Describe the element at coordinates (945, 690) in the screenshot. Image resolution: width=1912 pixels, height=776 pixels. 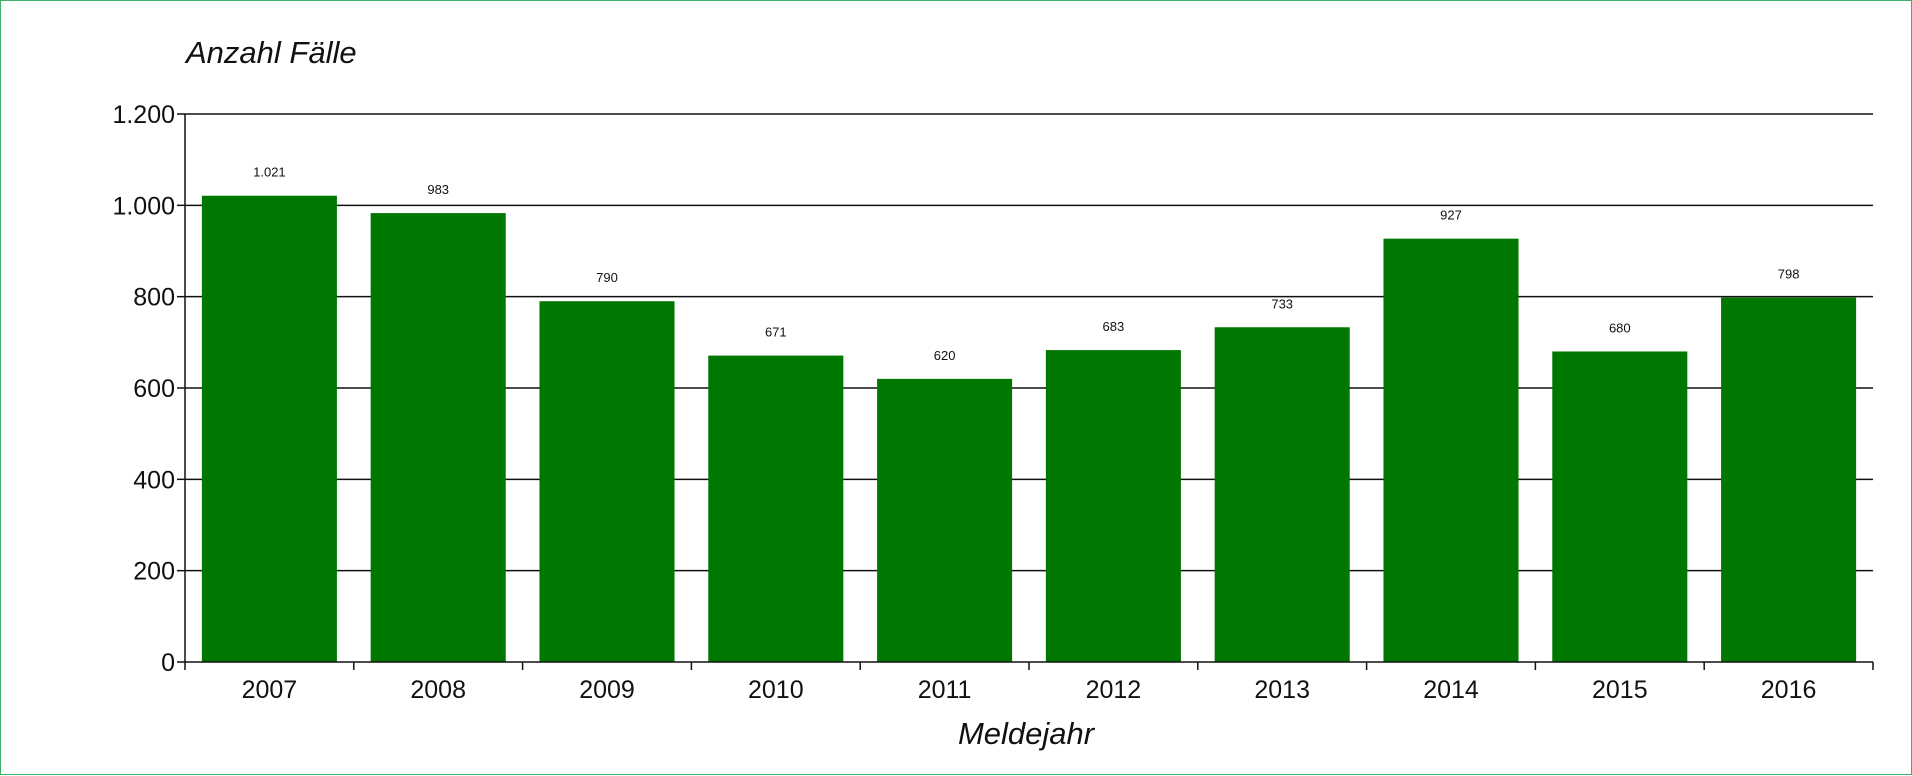
I see `x-tick-label: 2011` at that location.